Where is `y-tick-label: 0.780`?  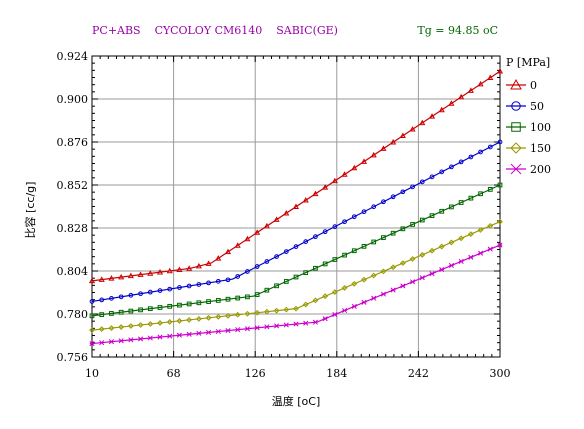
y-tick-label: 0.780 is located at coordinates (73, 314).